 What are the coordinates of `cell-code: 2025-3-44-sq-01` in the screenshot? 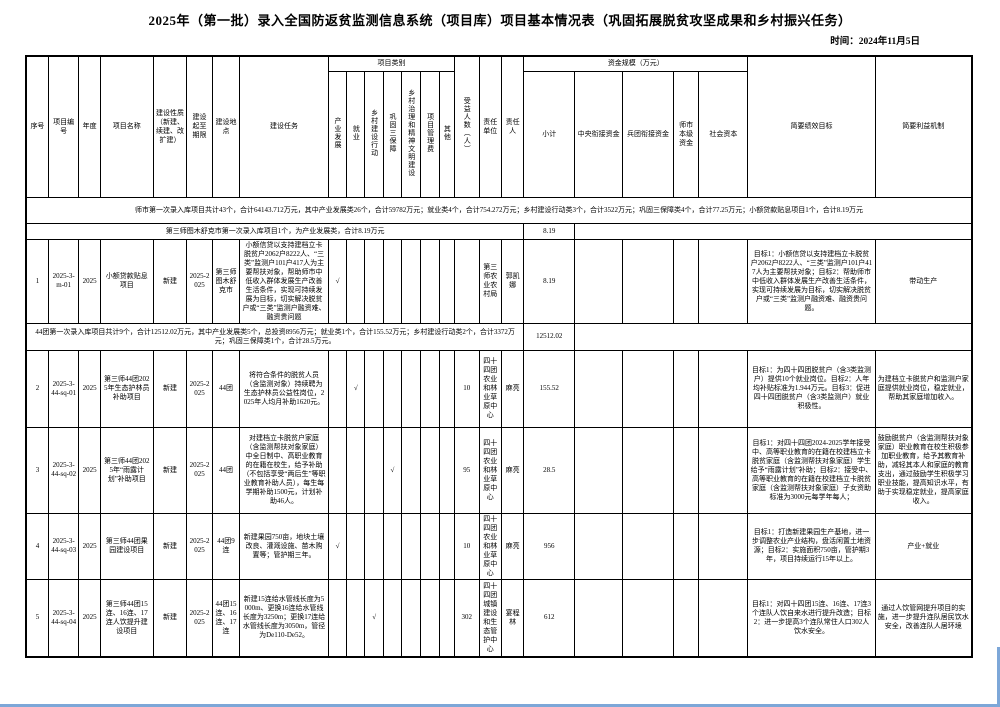 It's located at (63, 388).